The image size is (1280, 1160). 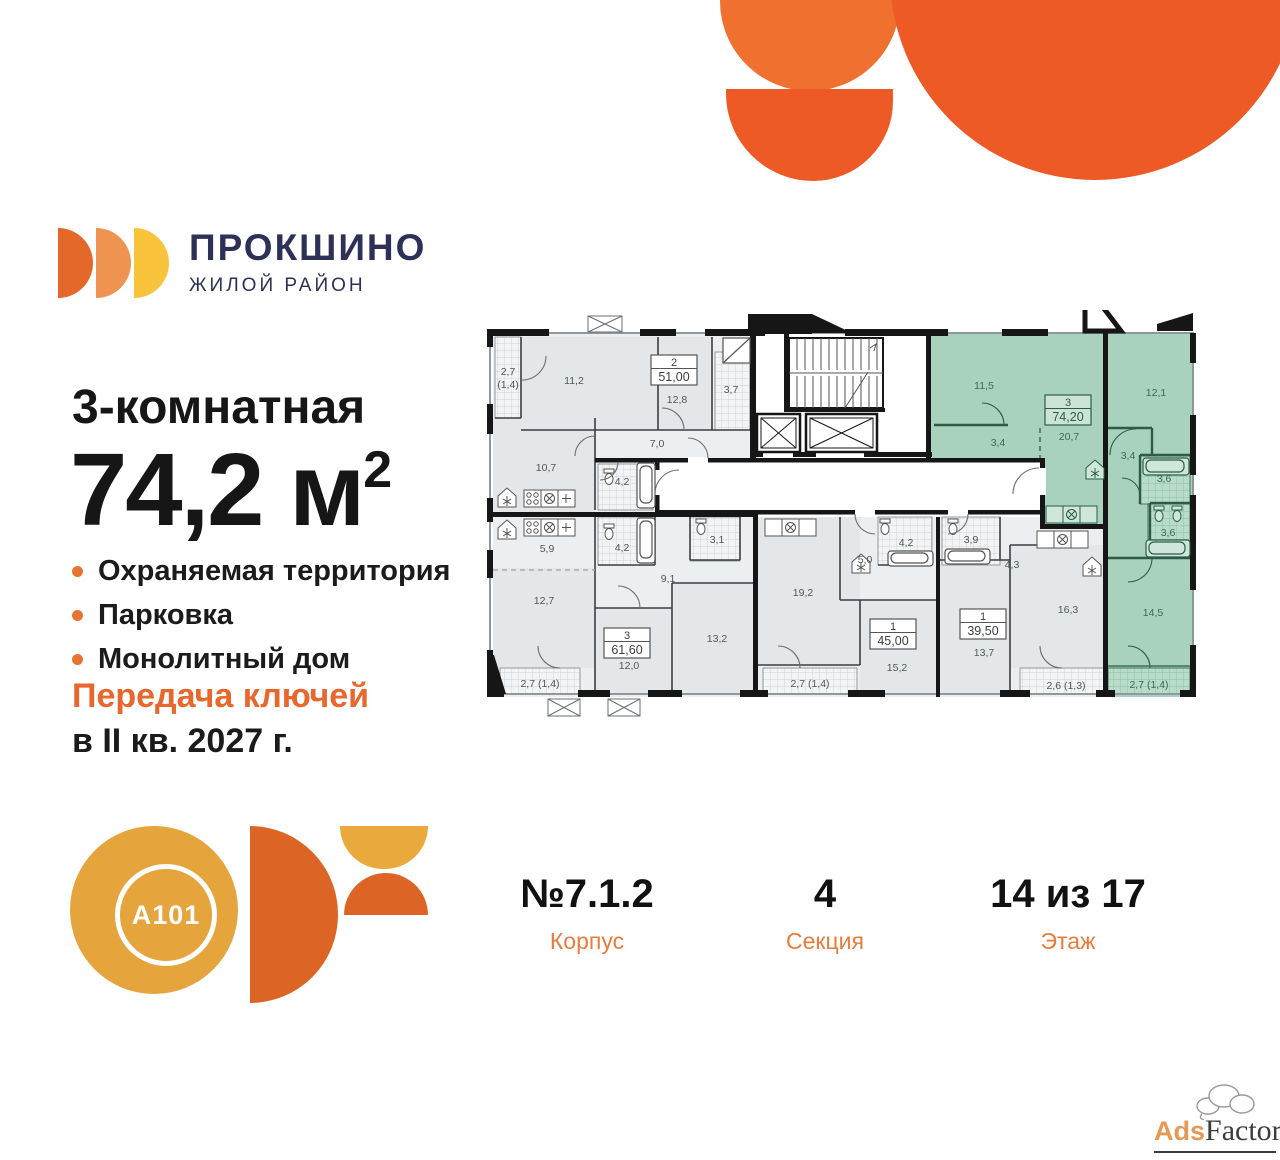 What do you see at coordinates (221, 696) in the screenshot?
I see `handover-line1: Передача ключей` at bounding box center [221, 696].